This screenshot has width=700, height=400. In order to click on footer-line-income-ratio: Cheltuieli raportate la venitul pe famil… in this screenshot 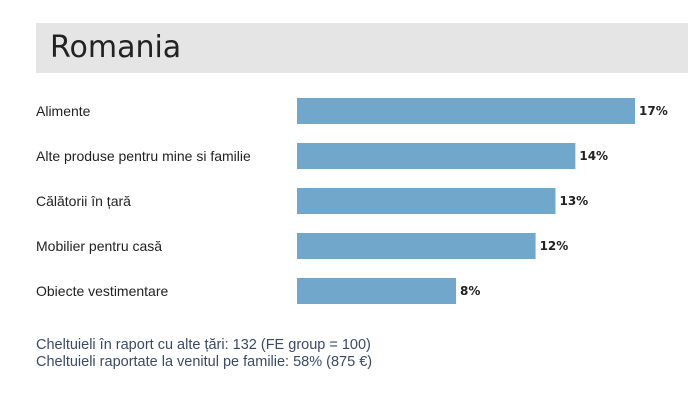, I will do `click(204, 362)`.